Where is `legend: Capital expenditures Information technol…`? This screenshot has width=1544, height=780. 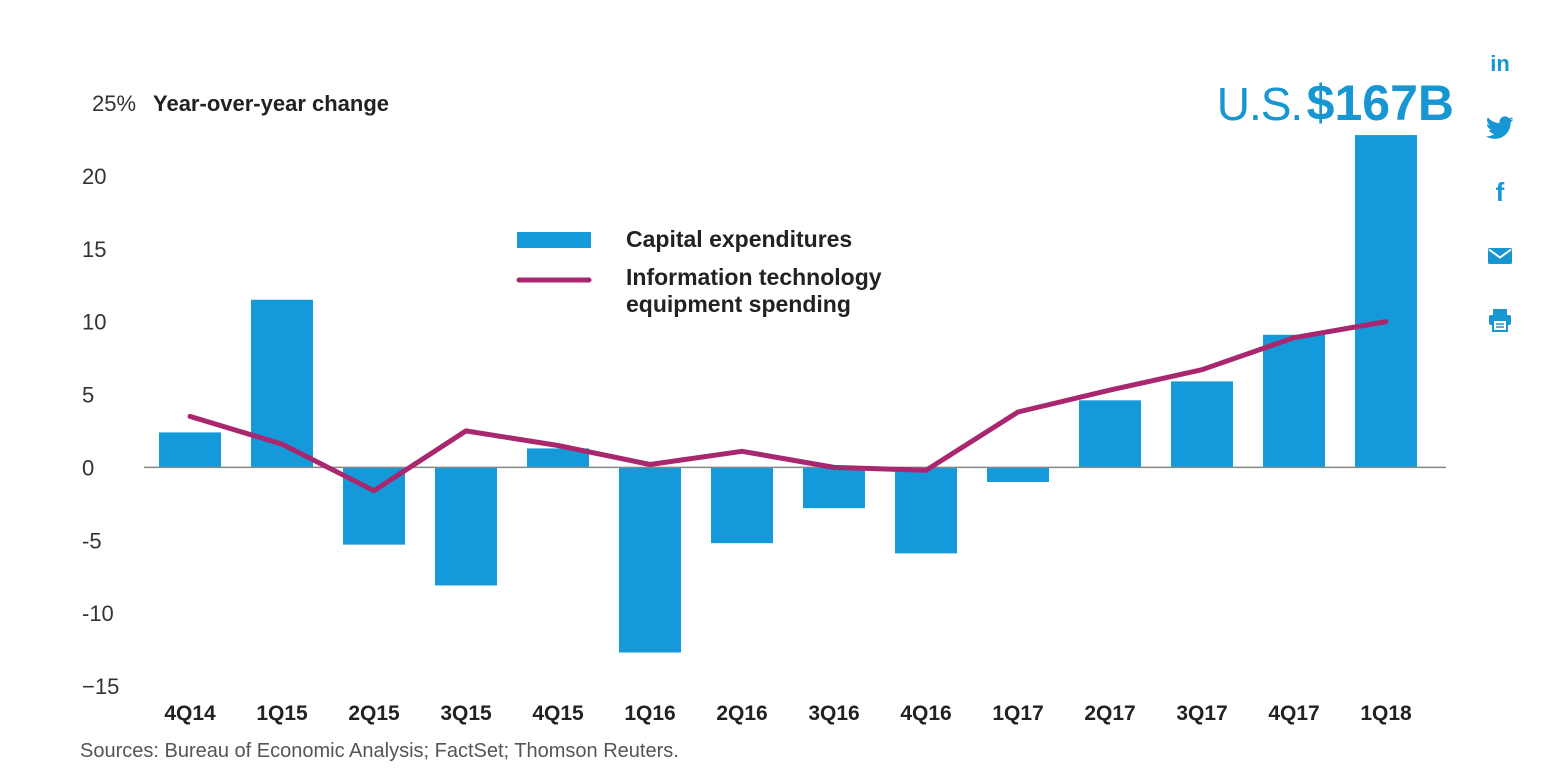 legend: Capital expenditures Information technol… is located at coordinates (699, 271).